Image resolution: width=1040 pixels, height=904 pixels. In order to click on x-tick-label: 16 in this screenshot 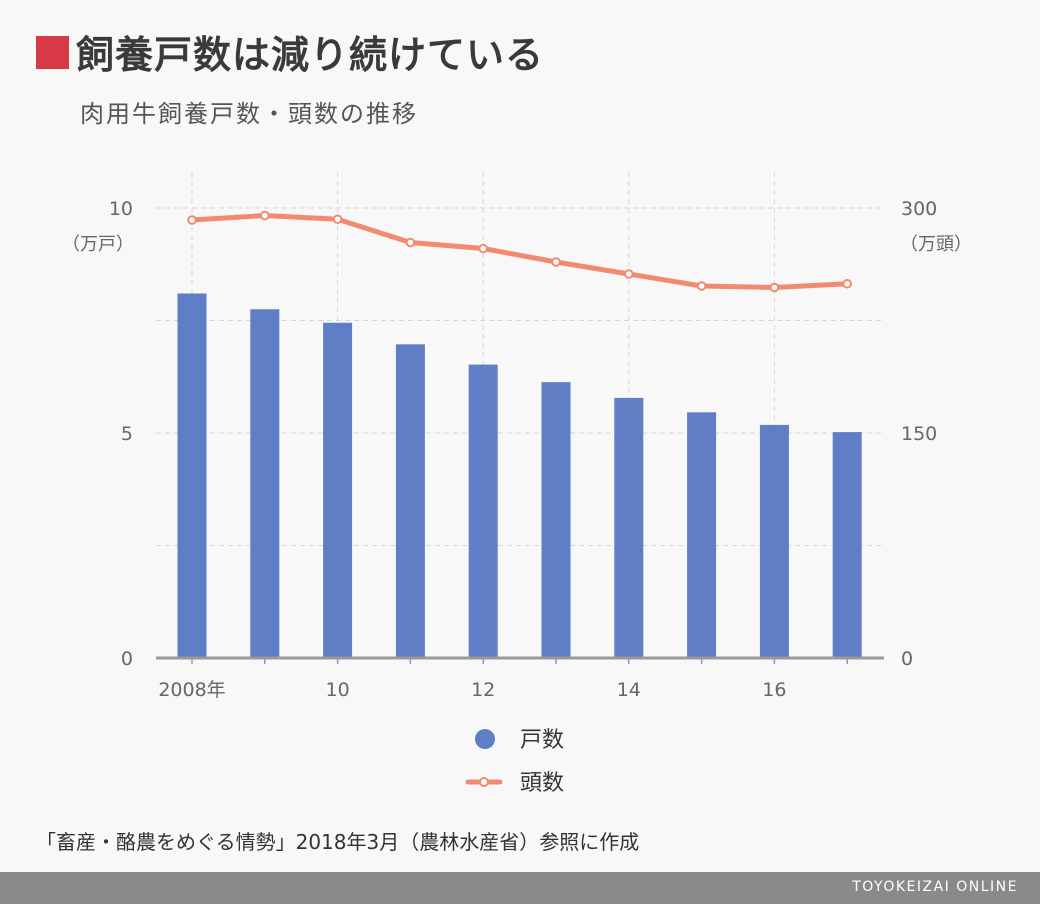, I will do `click(774, 690)`.